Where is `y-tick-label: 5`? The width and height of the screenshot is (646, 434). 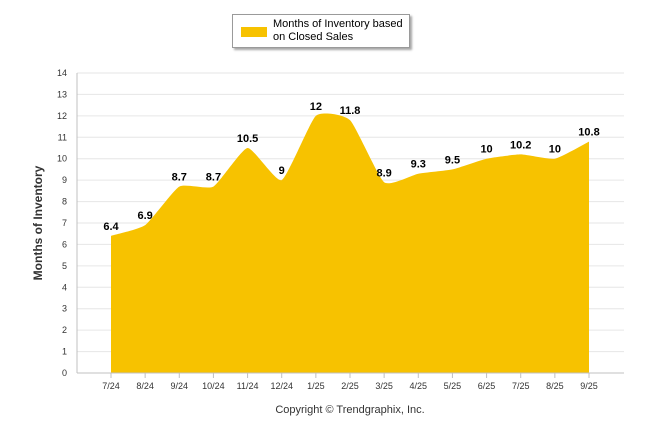
y-tick-label: 5 is located at coordinates (64, 266).